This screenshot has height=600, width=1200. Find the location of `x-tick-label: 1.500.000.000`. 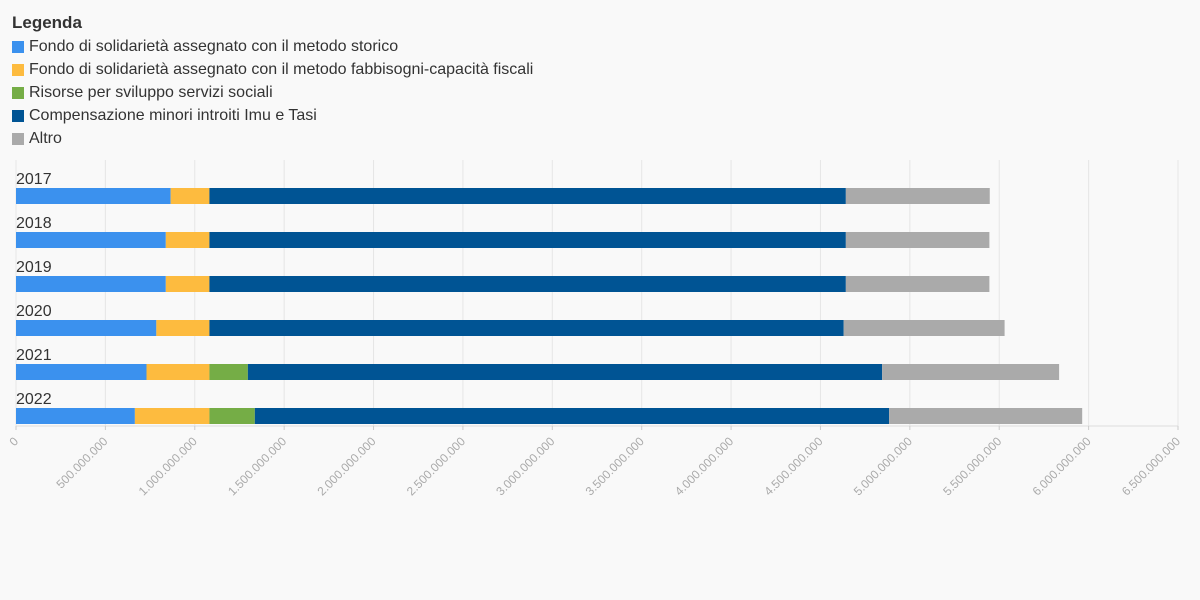

x-tick-label: 1.500.000.000 is located at coordinates (257, 466).